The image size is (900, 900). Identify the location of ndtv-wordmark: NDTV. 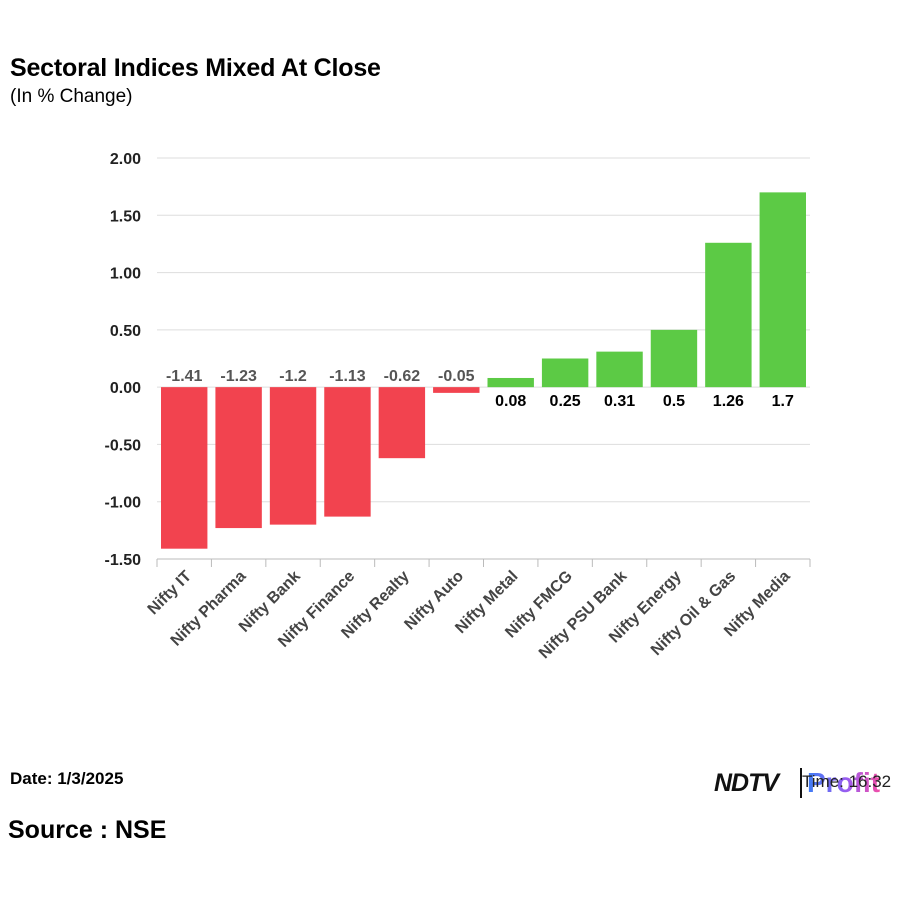
(746, 783).